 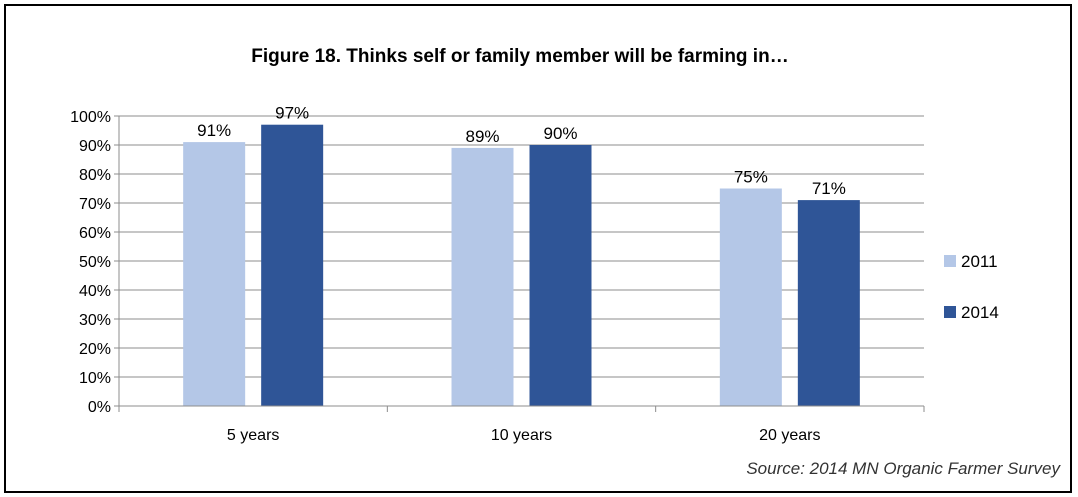 What do you see at coordinates (829, 188) in the screenshot?
I see `data-label: 71%` at bounding box center [829, 188].